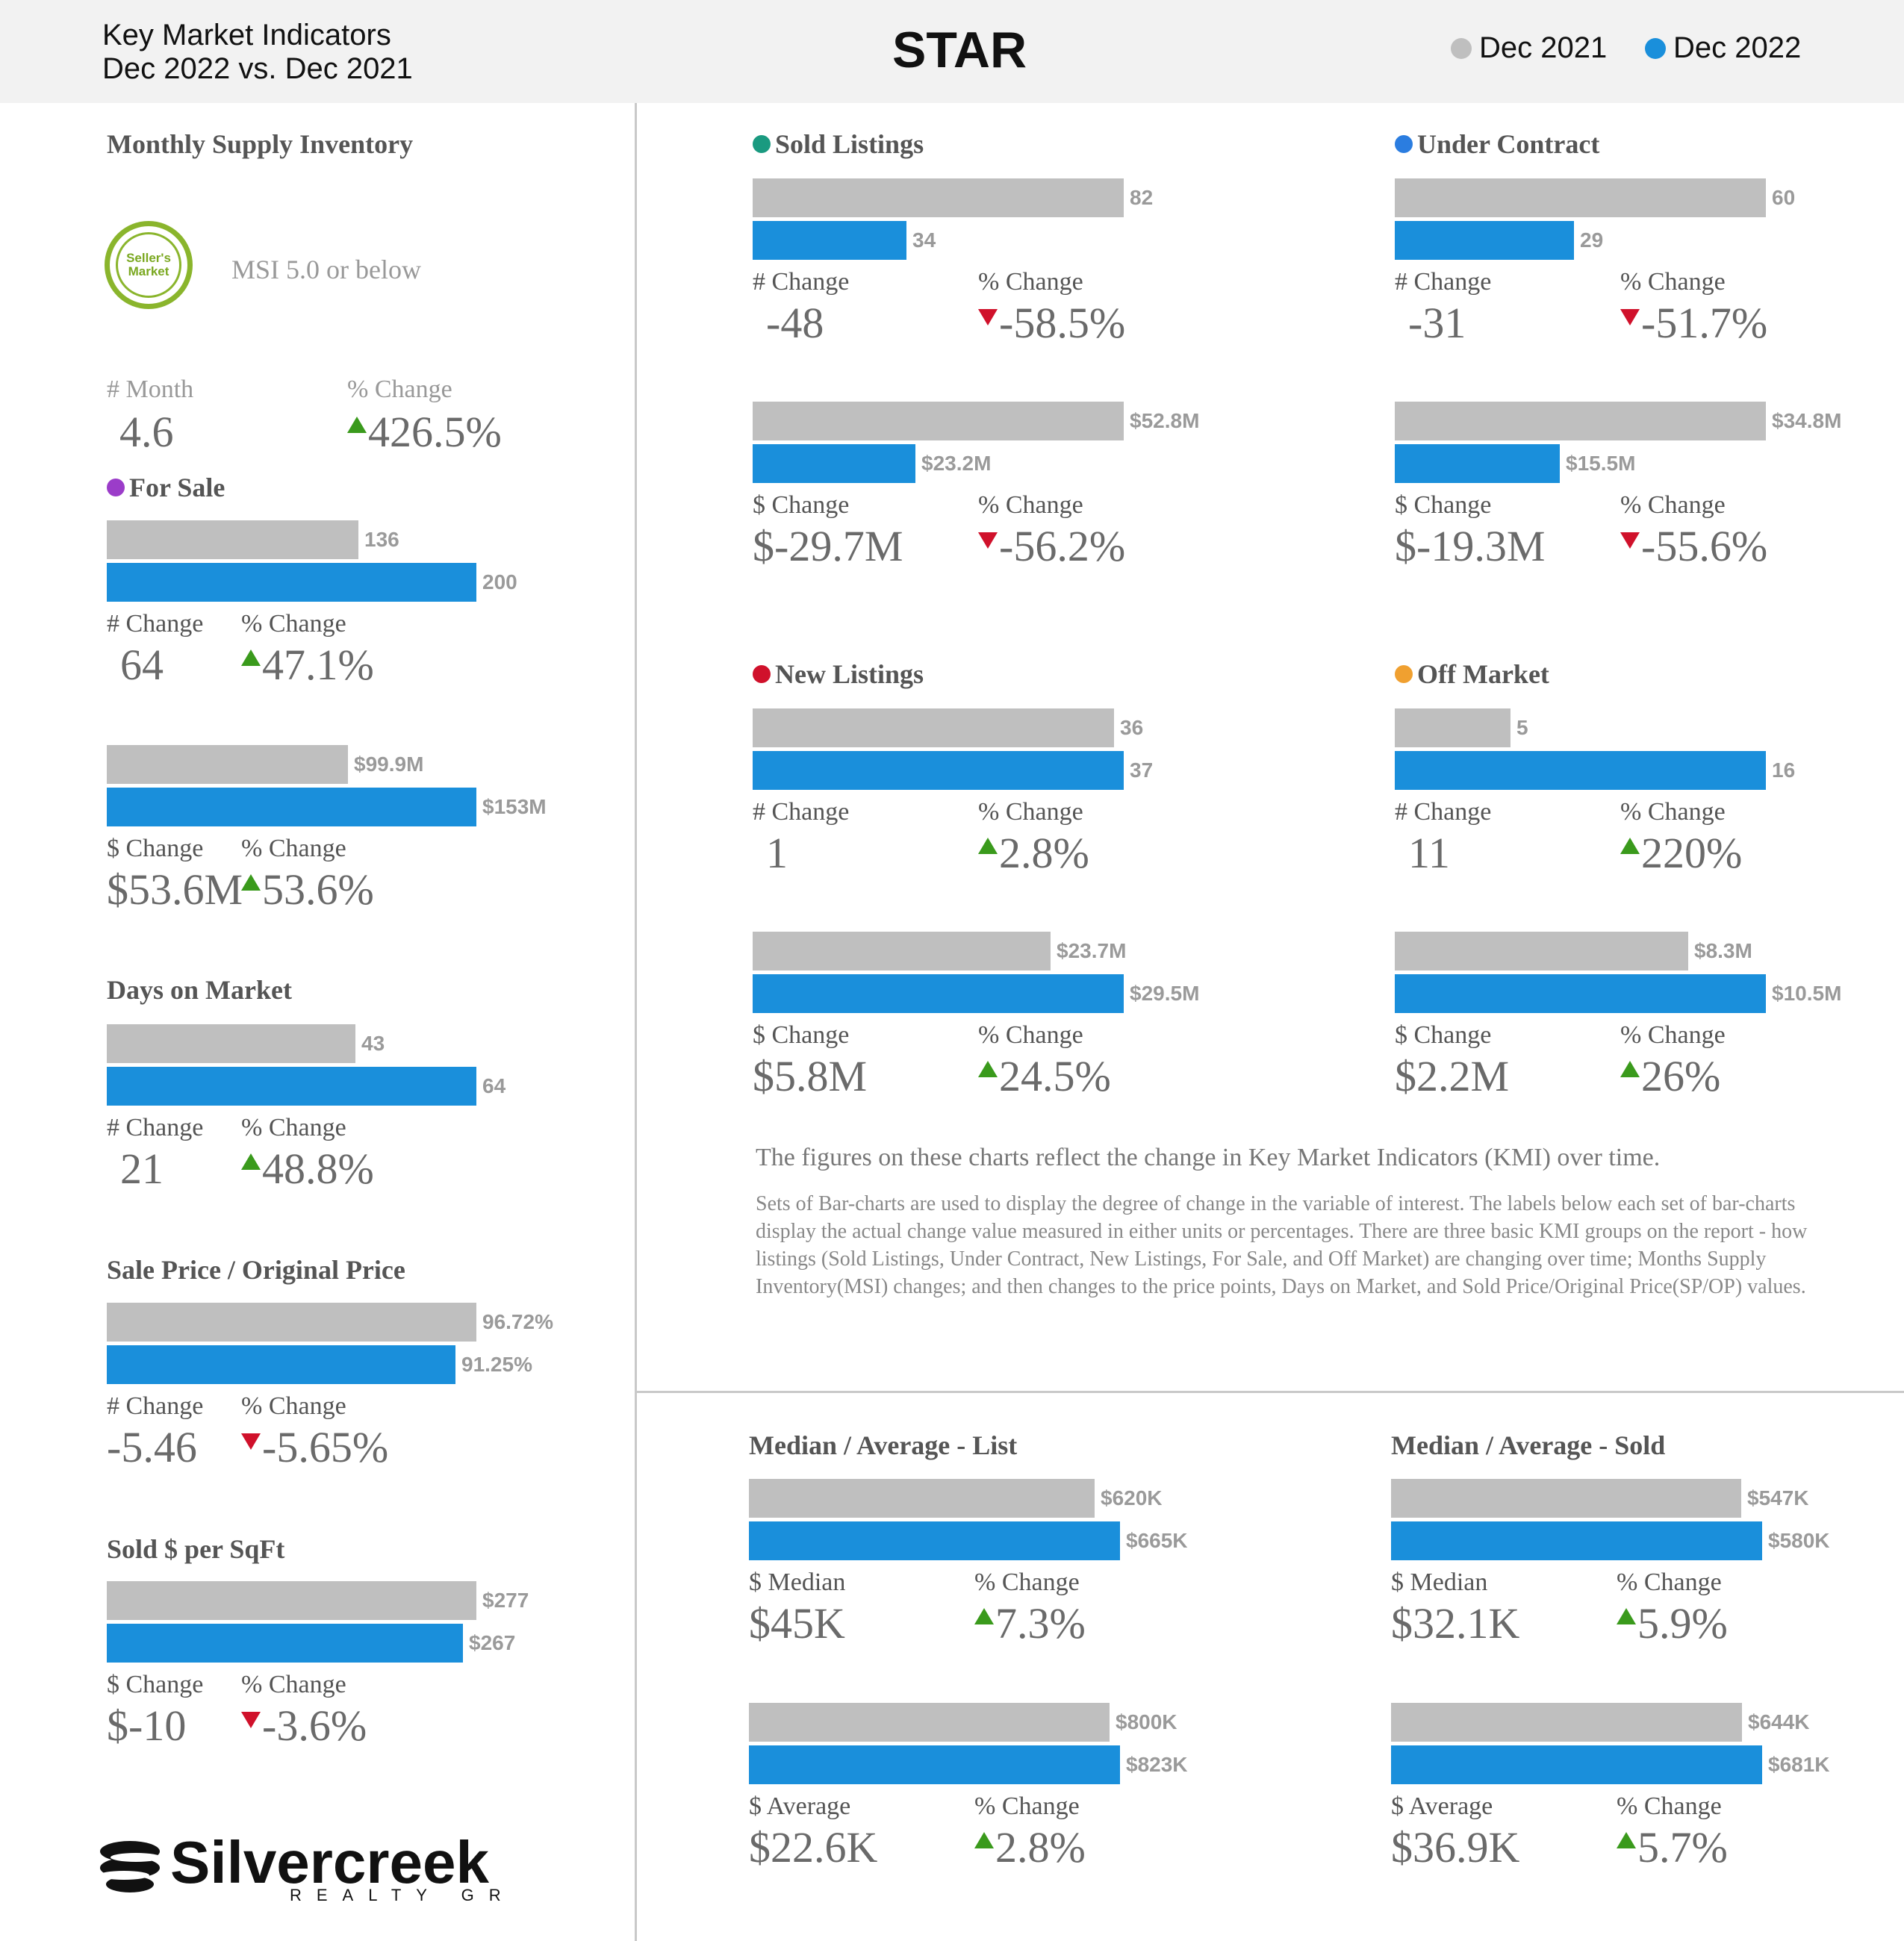  What do you see at coordinates (325, 1447) in the screenshot?
I see `pct-change-text: -5.65%` at bounding box center [325, 1447].